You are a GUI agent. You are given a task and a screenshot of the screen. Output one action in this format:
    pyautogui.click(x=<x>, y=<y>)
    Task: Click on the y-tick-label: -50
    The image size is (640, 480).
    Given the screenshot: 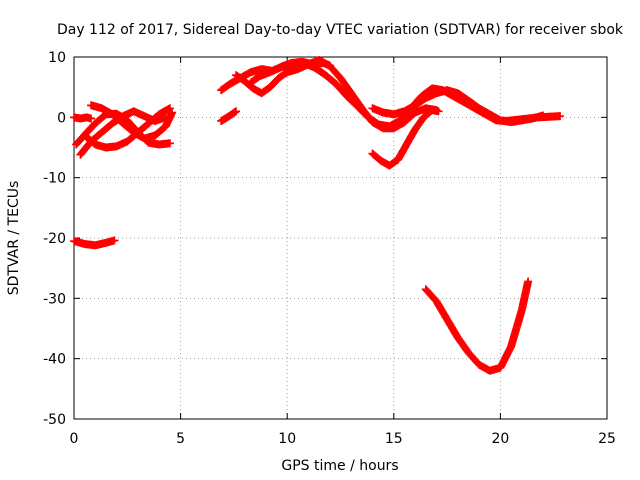 What is the action you would take?
    pyautogui.click(x=54, y=420)
    